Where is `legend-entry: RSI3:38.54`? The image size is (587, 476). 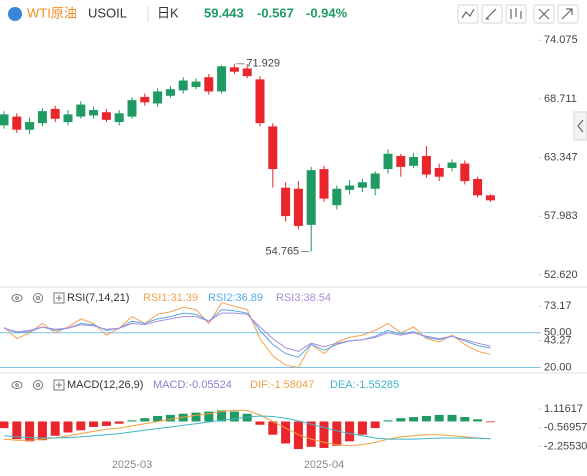
legend-entry: RSI3:38.54 is located at coordinates (303, 298).